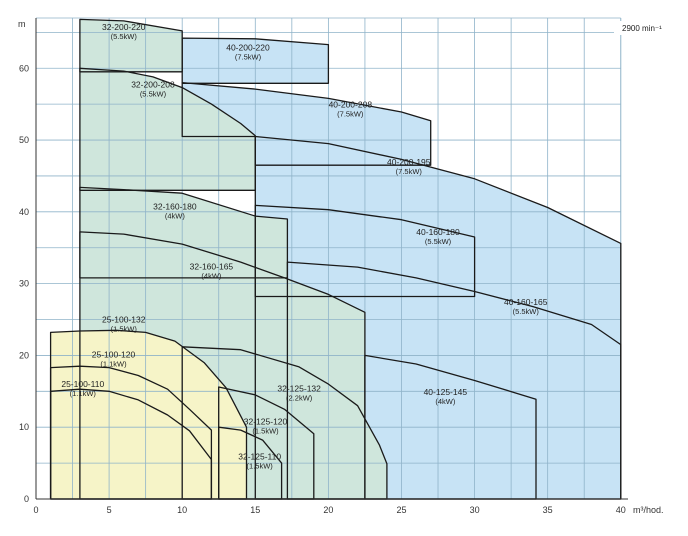 The height and width of the screenshot is (536, 688). Describe the element at coordinates (445, 401) in the screenshot. I see `region-power-40-125-145: (4kW)` at that location.